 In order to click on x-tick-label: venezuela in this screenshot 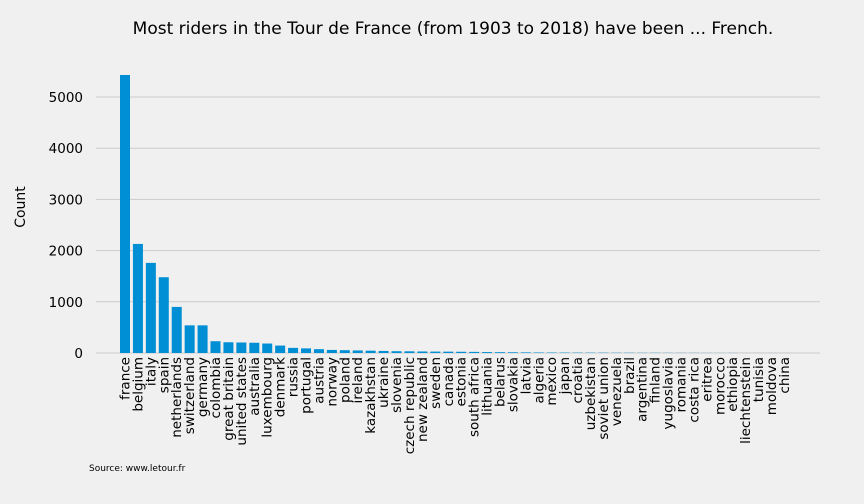, I will do `click(617, 391)`.